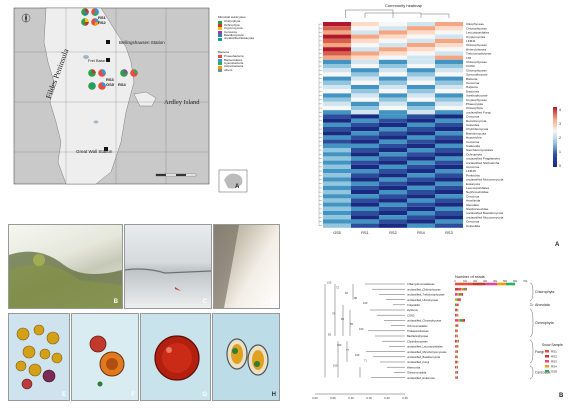  Describe the element at coordinates (560, 138) in the screenshot. I see `color-scale-tick: 2` at that location.